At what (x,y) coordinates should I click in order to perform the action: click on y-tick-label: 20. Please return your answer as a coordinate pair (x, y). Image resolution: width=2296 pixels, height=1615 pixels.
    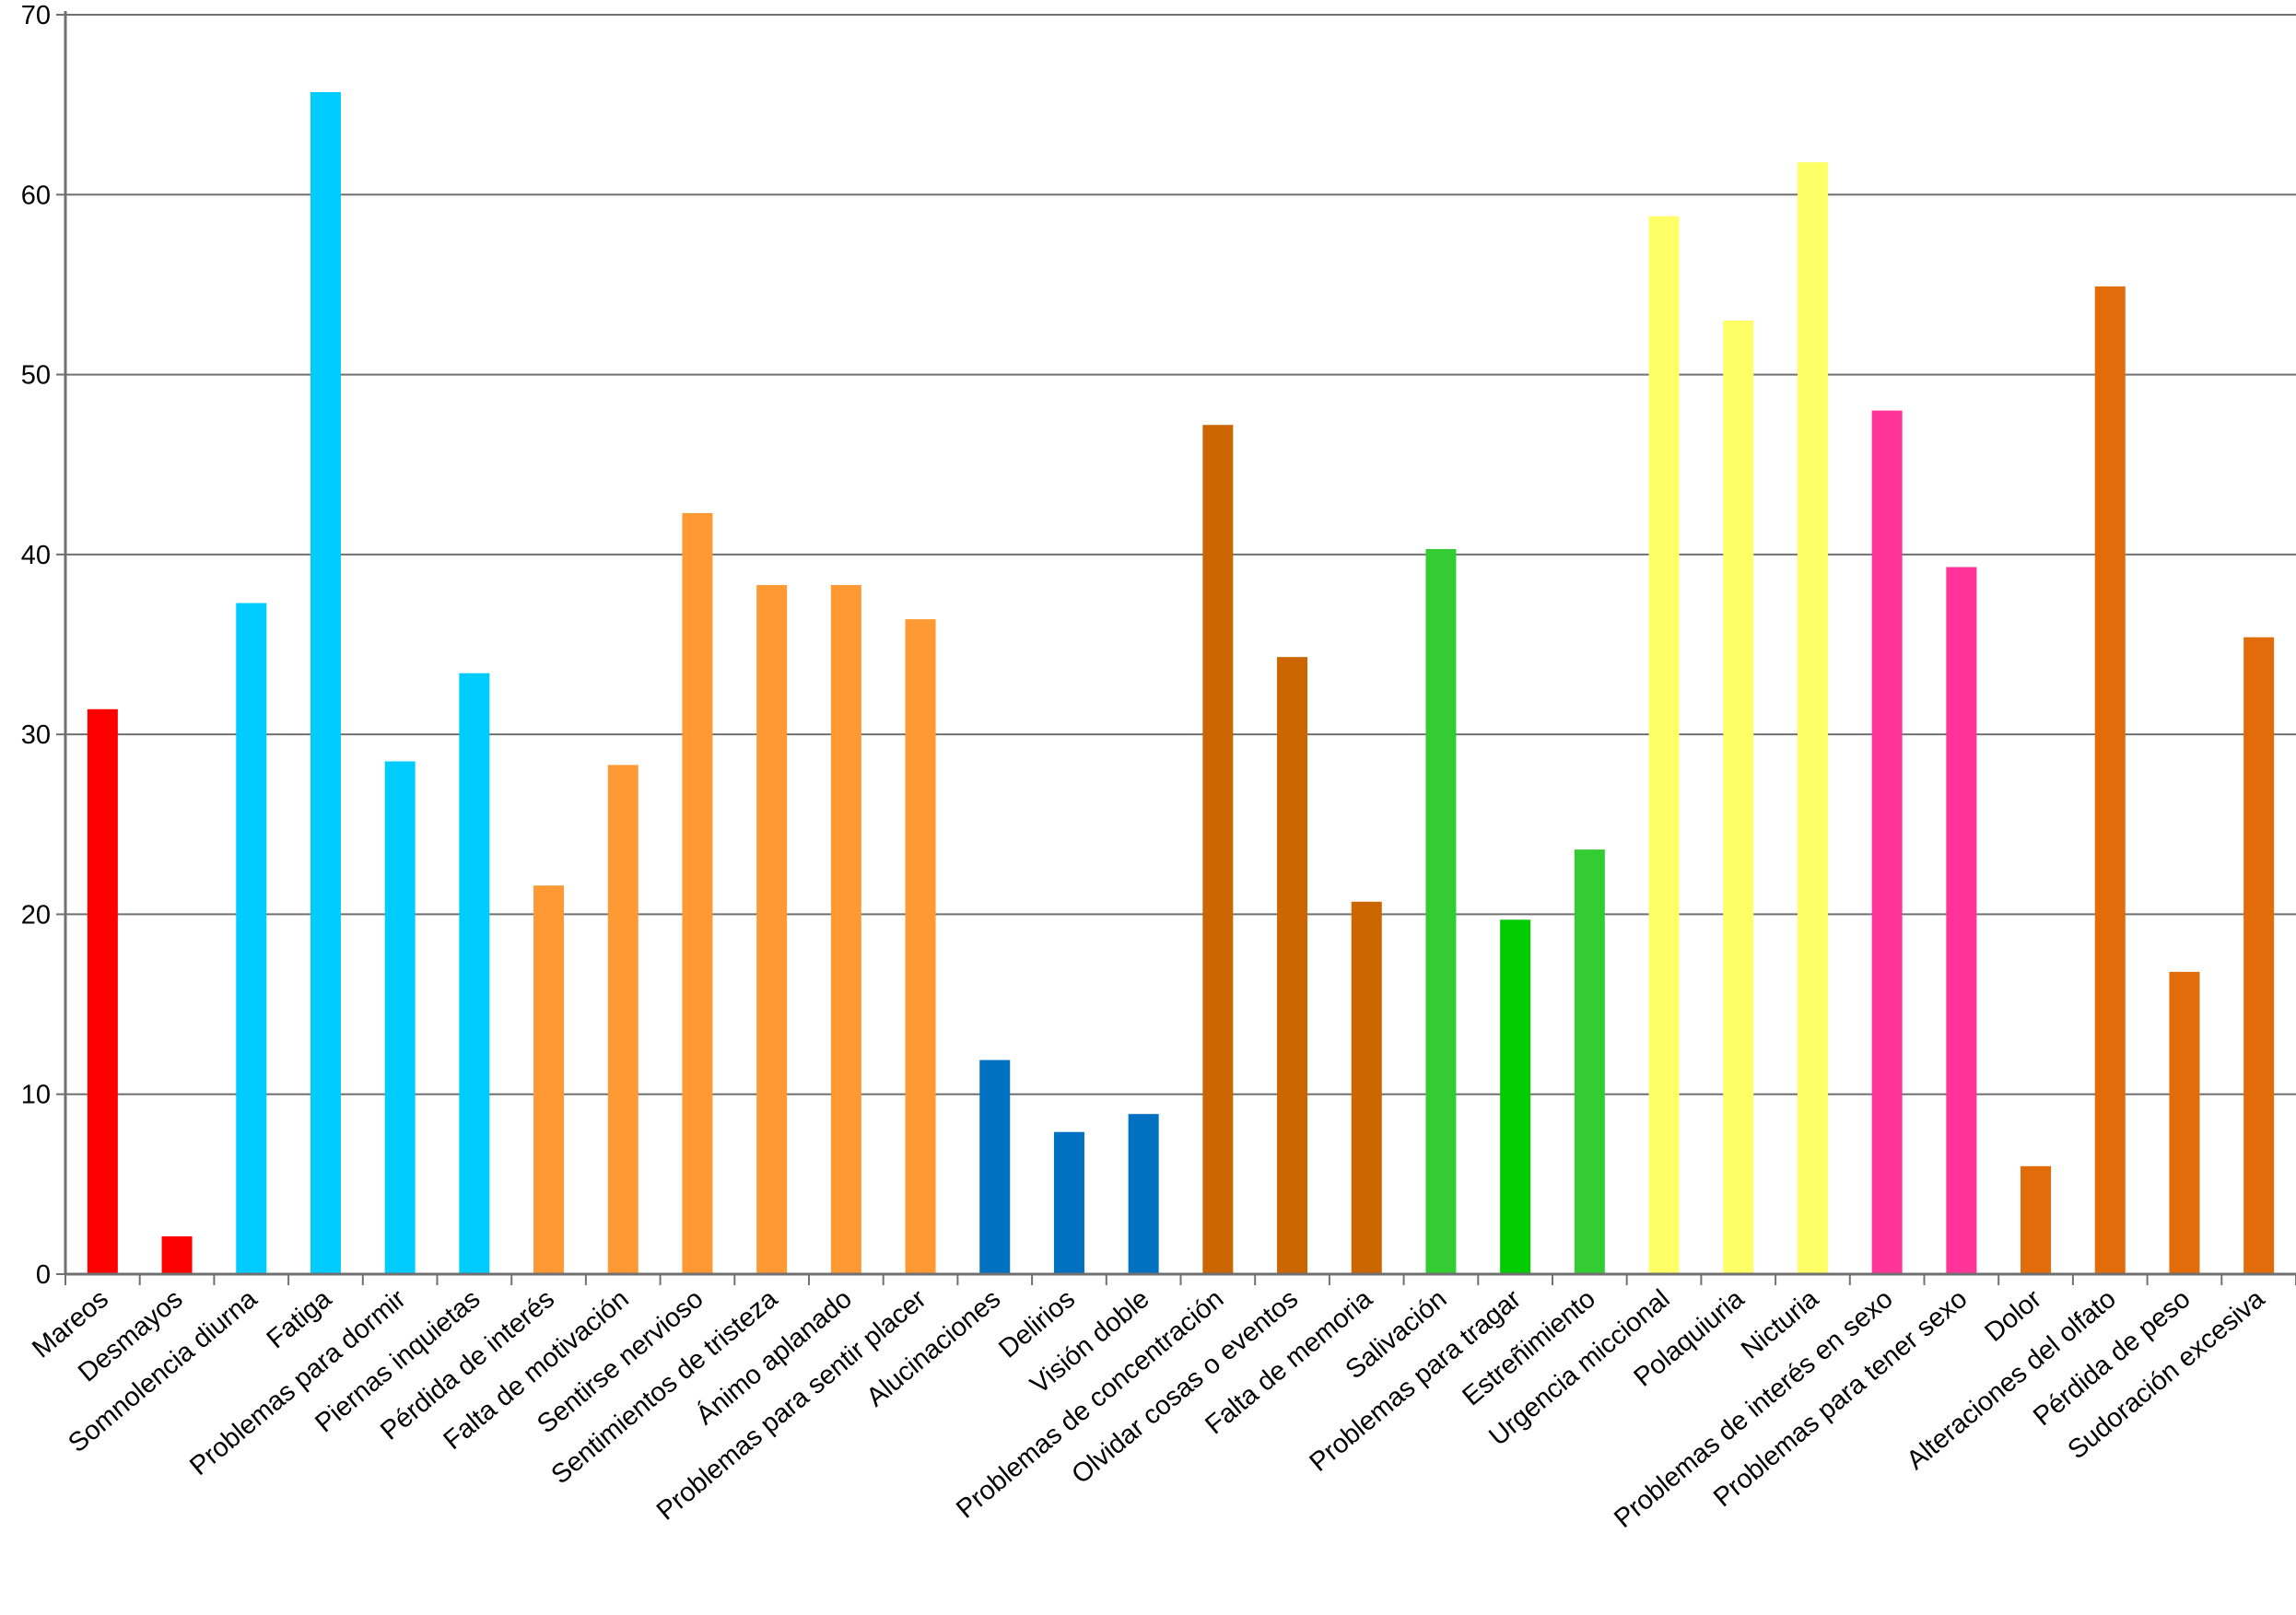
    Looking at the image, I should click on (36, 915).